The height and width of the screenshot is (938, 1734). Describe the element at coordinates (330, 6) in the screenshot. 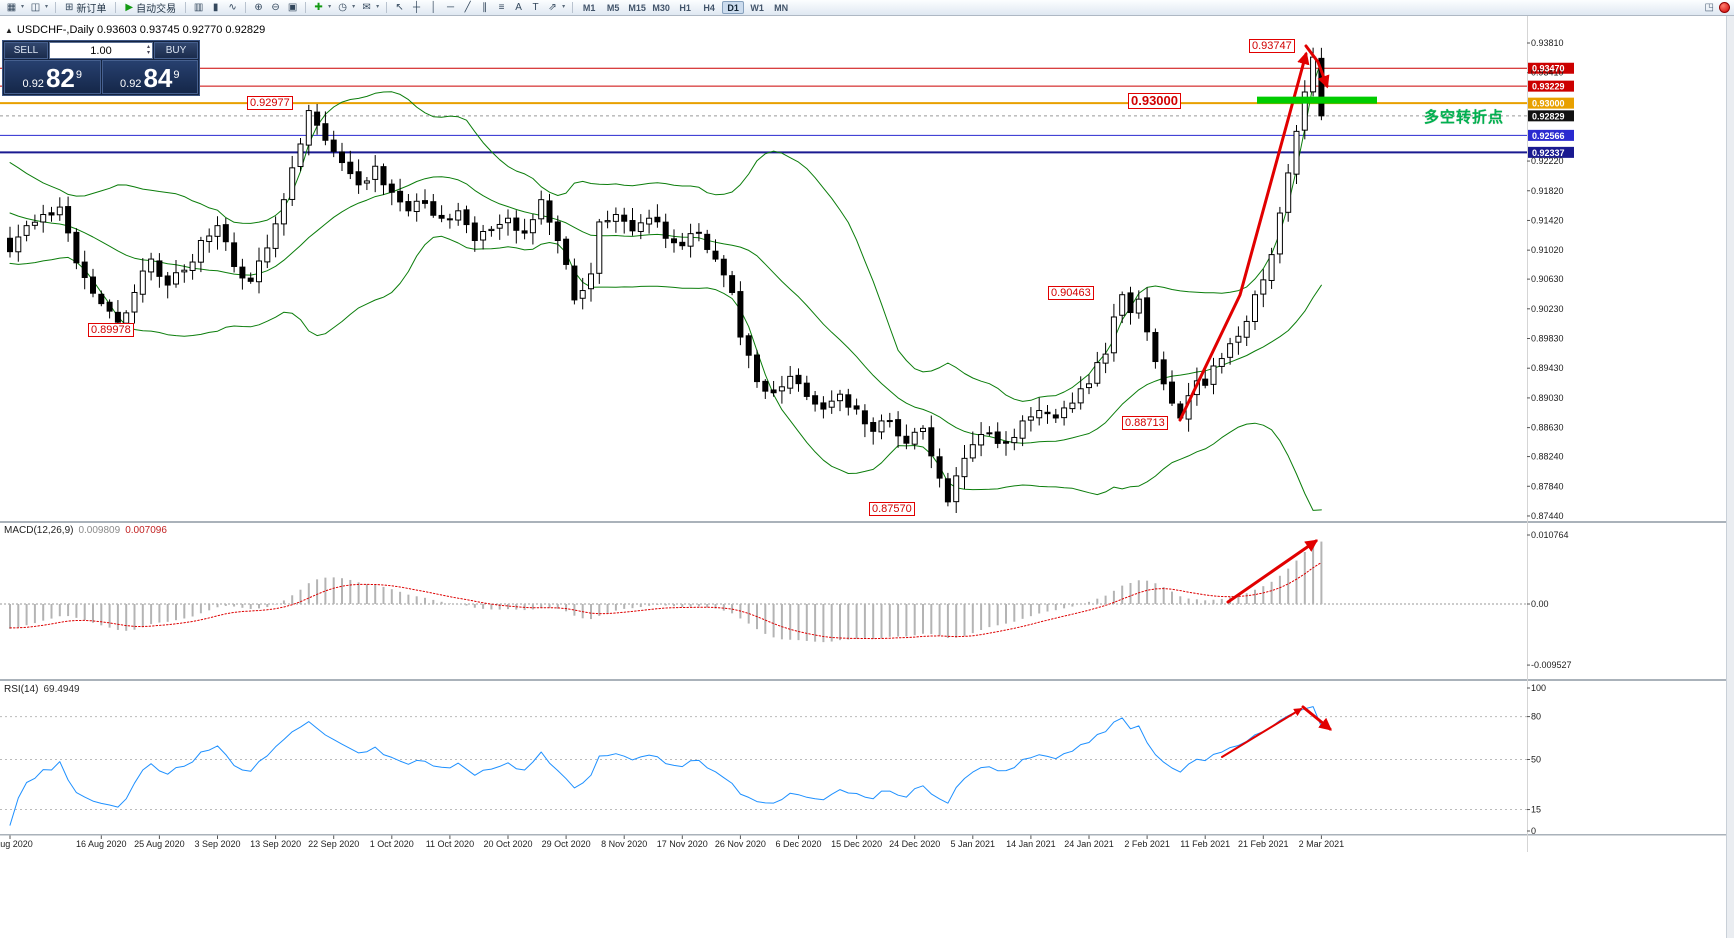

I see `indicators-caret: ▾` at that location.